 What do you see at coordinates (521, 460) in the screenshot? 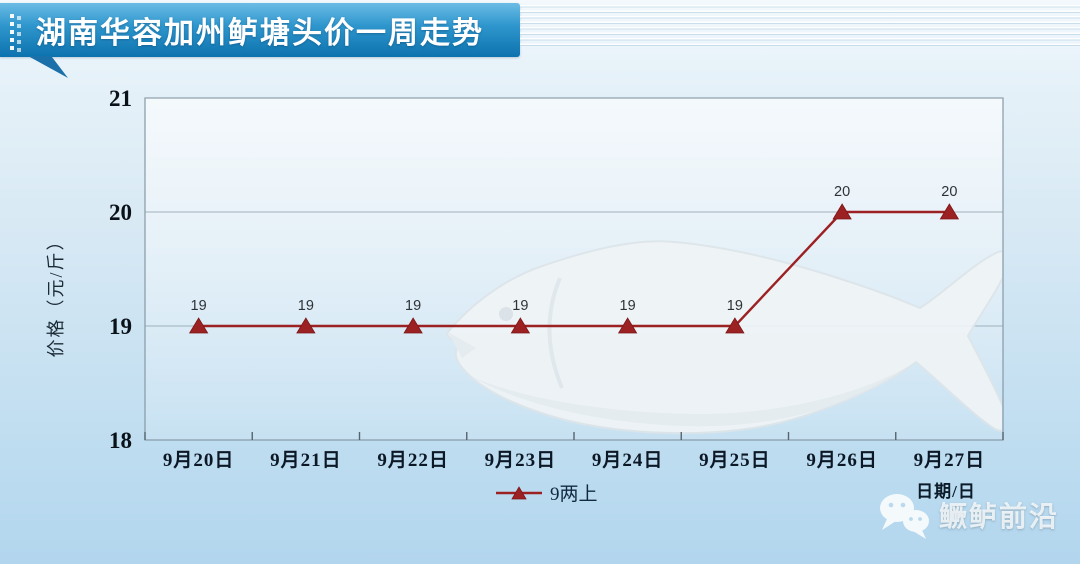
I see `x-tick-label: 9月23日` at bounding box center [521, 460].